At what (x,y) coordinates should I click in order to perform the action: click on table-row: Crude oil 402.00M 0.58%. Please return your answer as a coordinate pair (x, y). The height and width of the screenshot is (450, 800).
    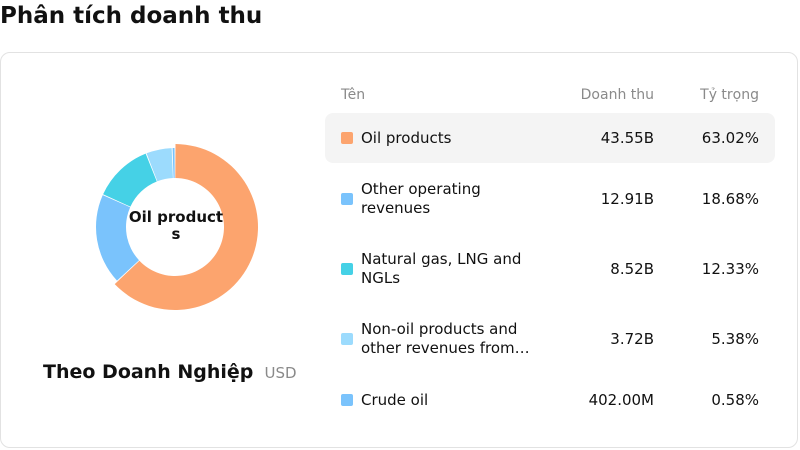
    Looking at the image, I should click on (550, 400).